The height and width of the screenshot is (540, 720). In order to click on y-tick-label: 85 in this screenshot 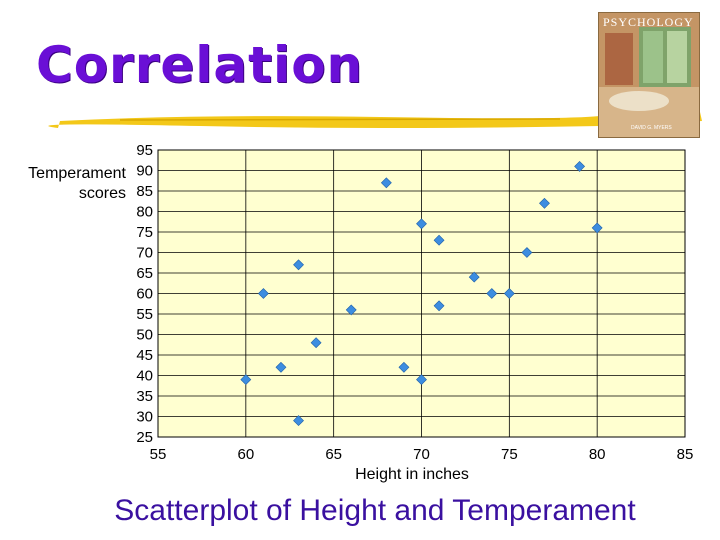, I will do `click(144, 191)`.